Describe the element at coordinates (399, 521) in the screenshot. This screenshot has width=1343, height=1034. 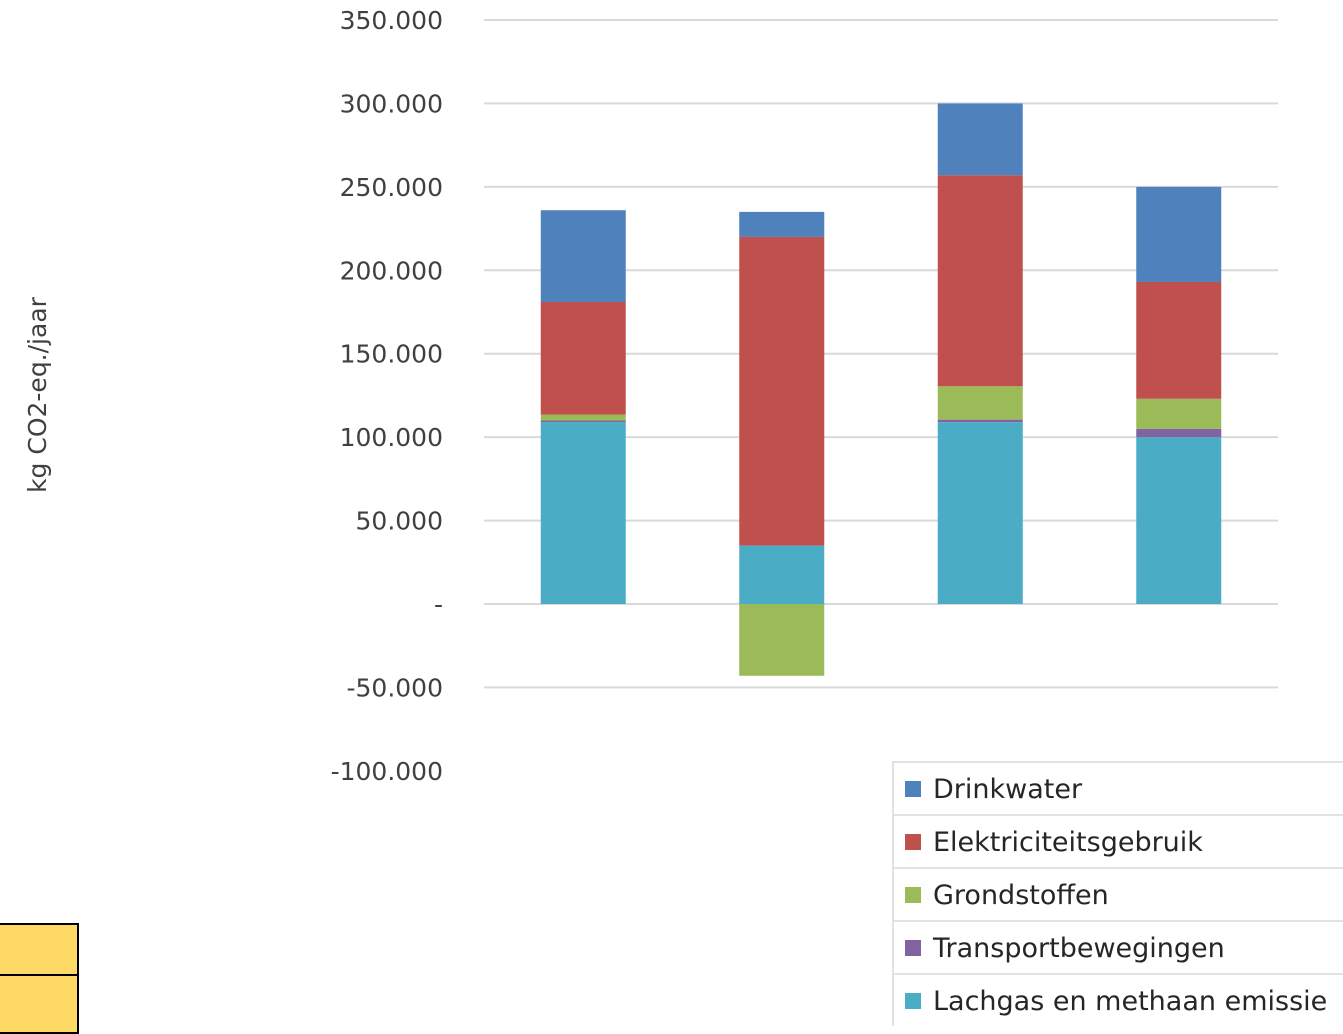
I see `y-tick-label: 50.000` at that location.